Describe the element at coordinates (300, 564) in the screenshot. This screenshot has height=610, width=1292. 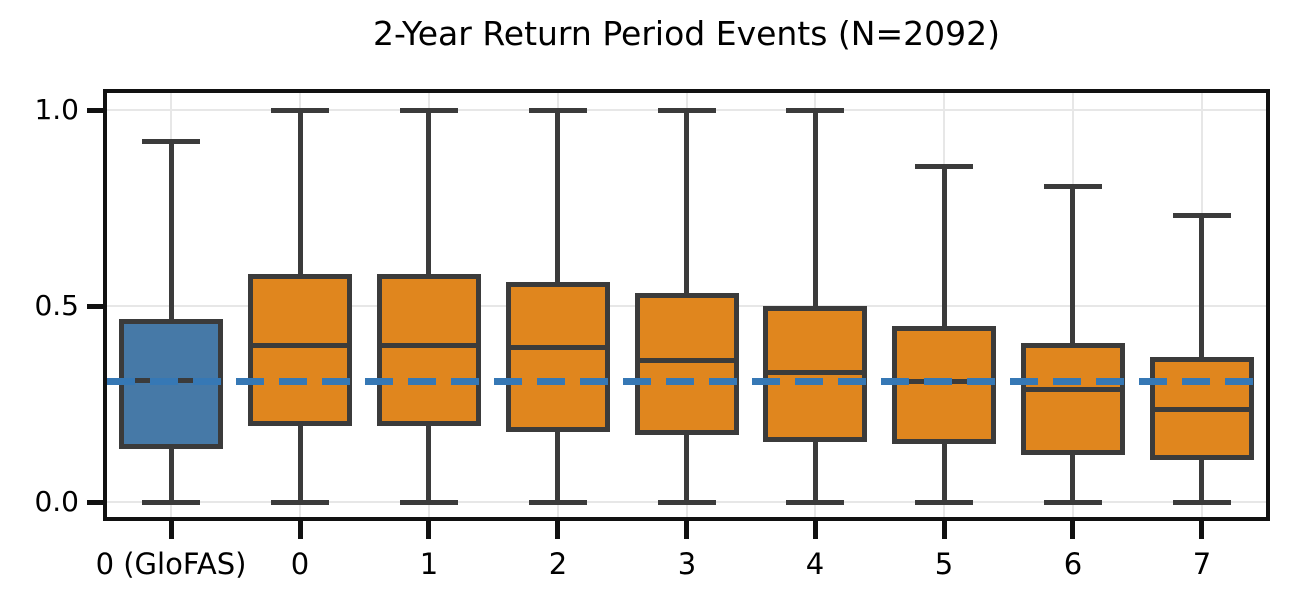
I see `x-tick-label: 0` at that location.